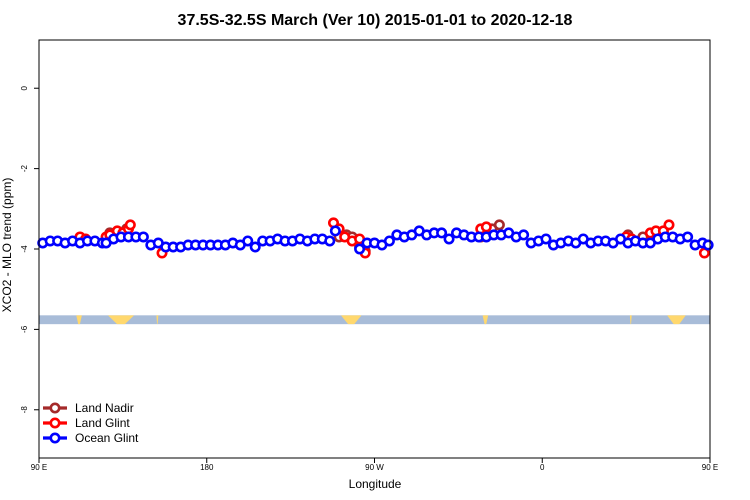  Describe the element at coordinates (29, 249) in the screenshot. I see `y-axis: 0 -2 -4 -6 -8` at that location.